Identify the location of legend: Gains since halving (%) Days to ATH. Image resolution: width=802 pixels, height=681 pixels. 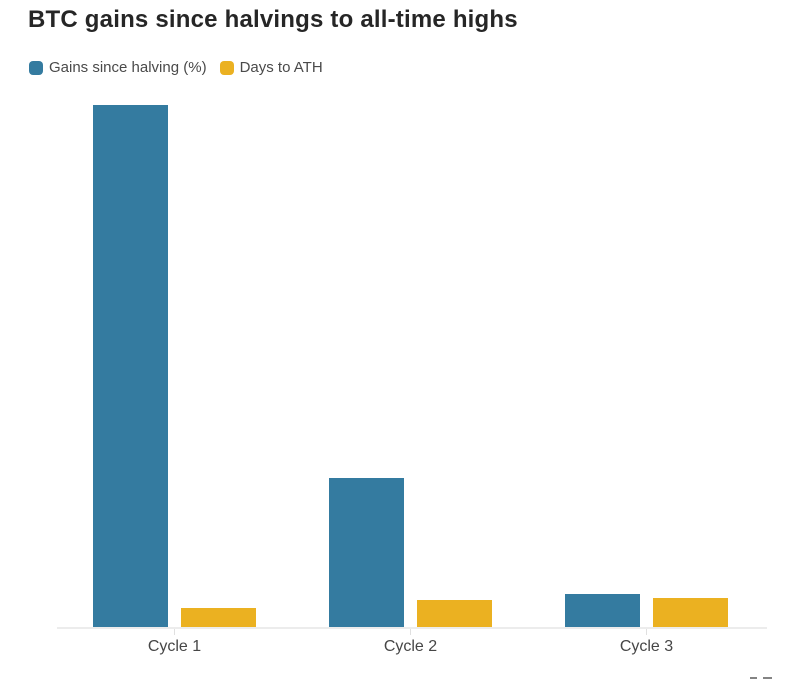
(176, 67).